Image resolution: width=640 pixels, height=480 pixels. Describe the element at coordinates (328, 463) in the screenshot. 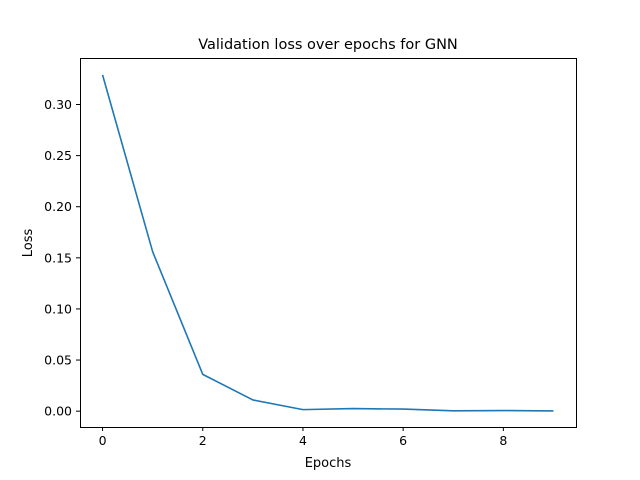

I see `x-axis-label: Epochs` at that location.